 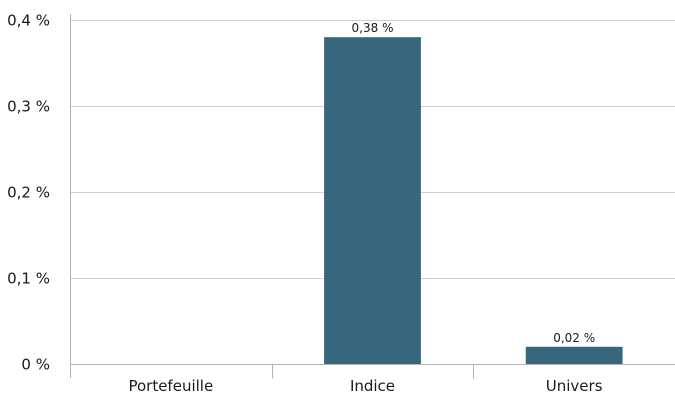 I want to click on x-category-label: Portefeuille, so click(x=170, y=385).